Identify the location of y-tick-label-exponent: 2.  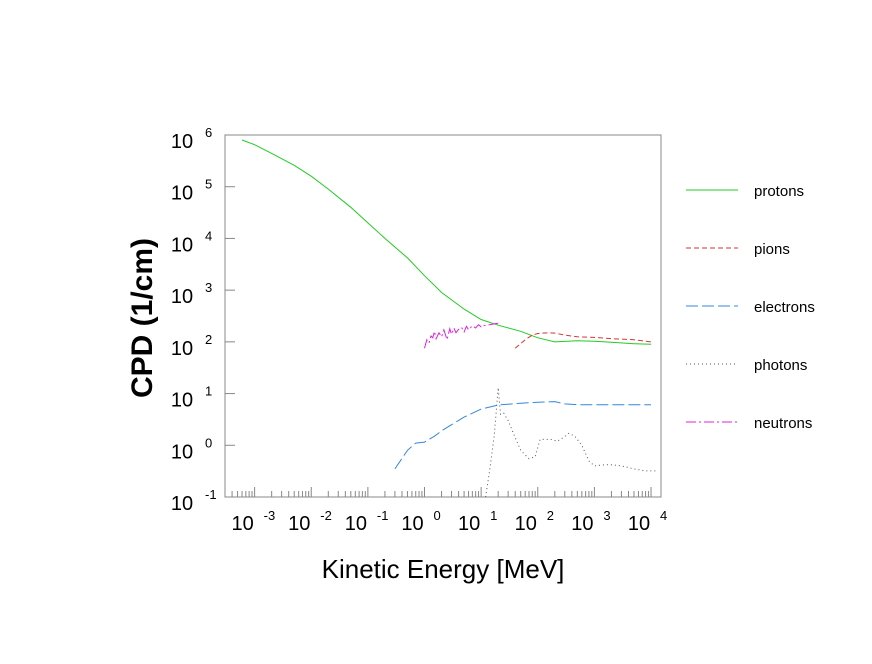
(208, 339).